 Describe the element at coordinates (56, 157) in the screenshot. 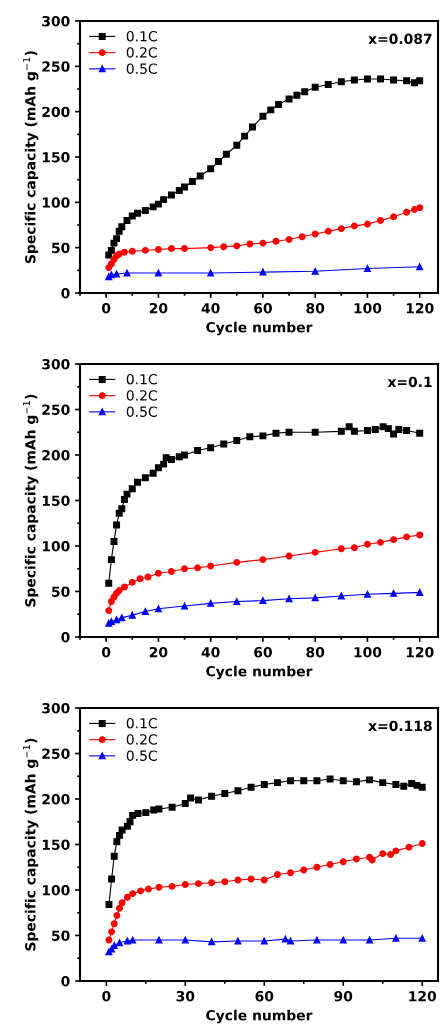

I see `y-tick-label: 150` at that location.